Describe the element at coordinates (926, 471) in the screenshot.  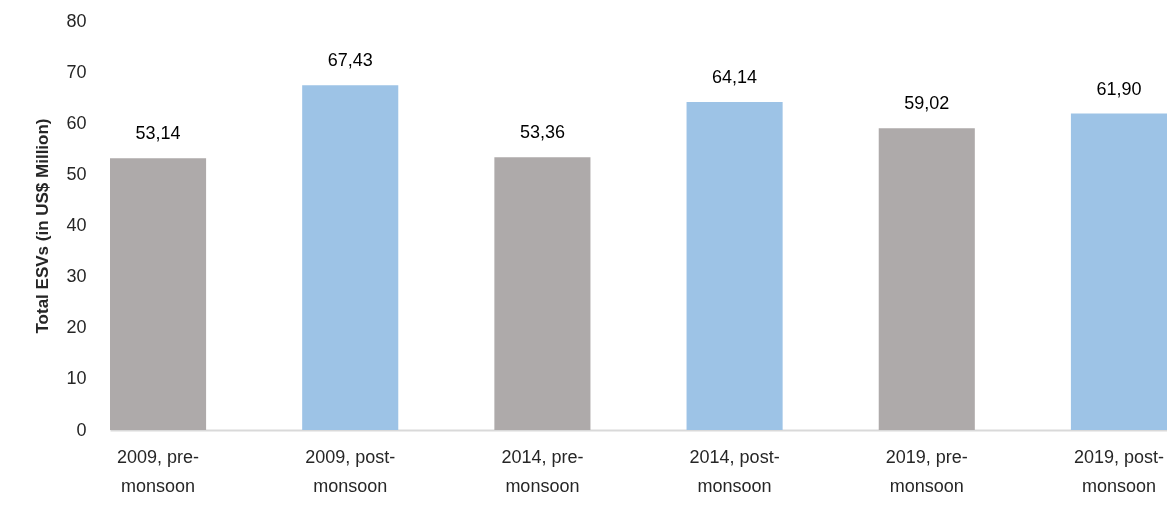
I see `x-tick-label: 2019, pre-monsoon` at that location.